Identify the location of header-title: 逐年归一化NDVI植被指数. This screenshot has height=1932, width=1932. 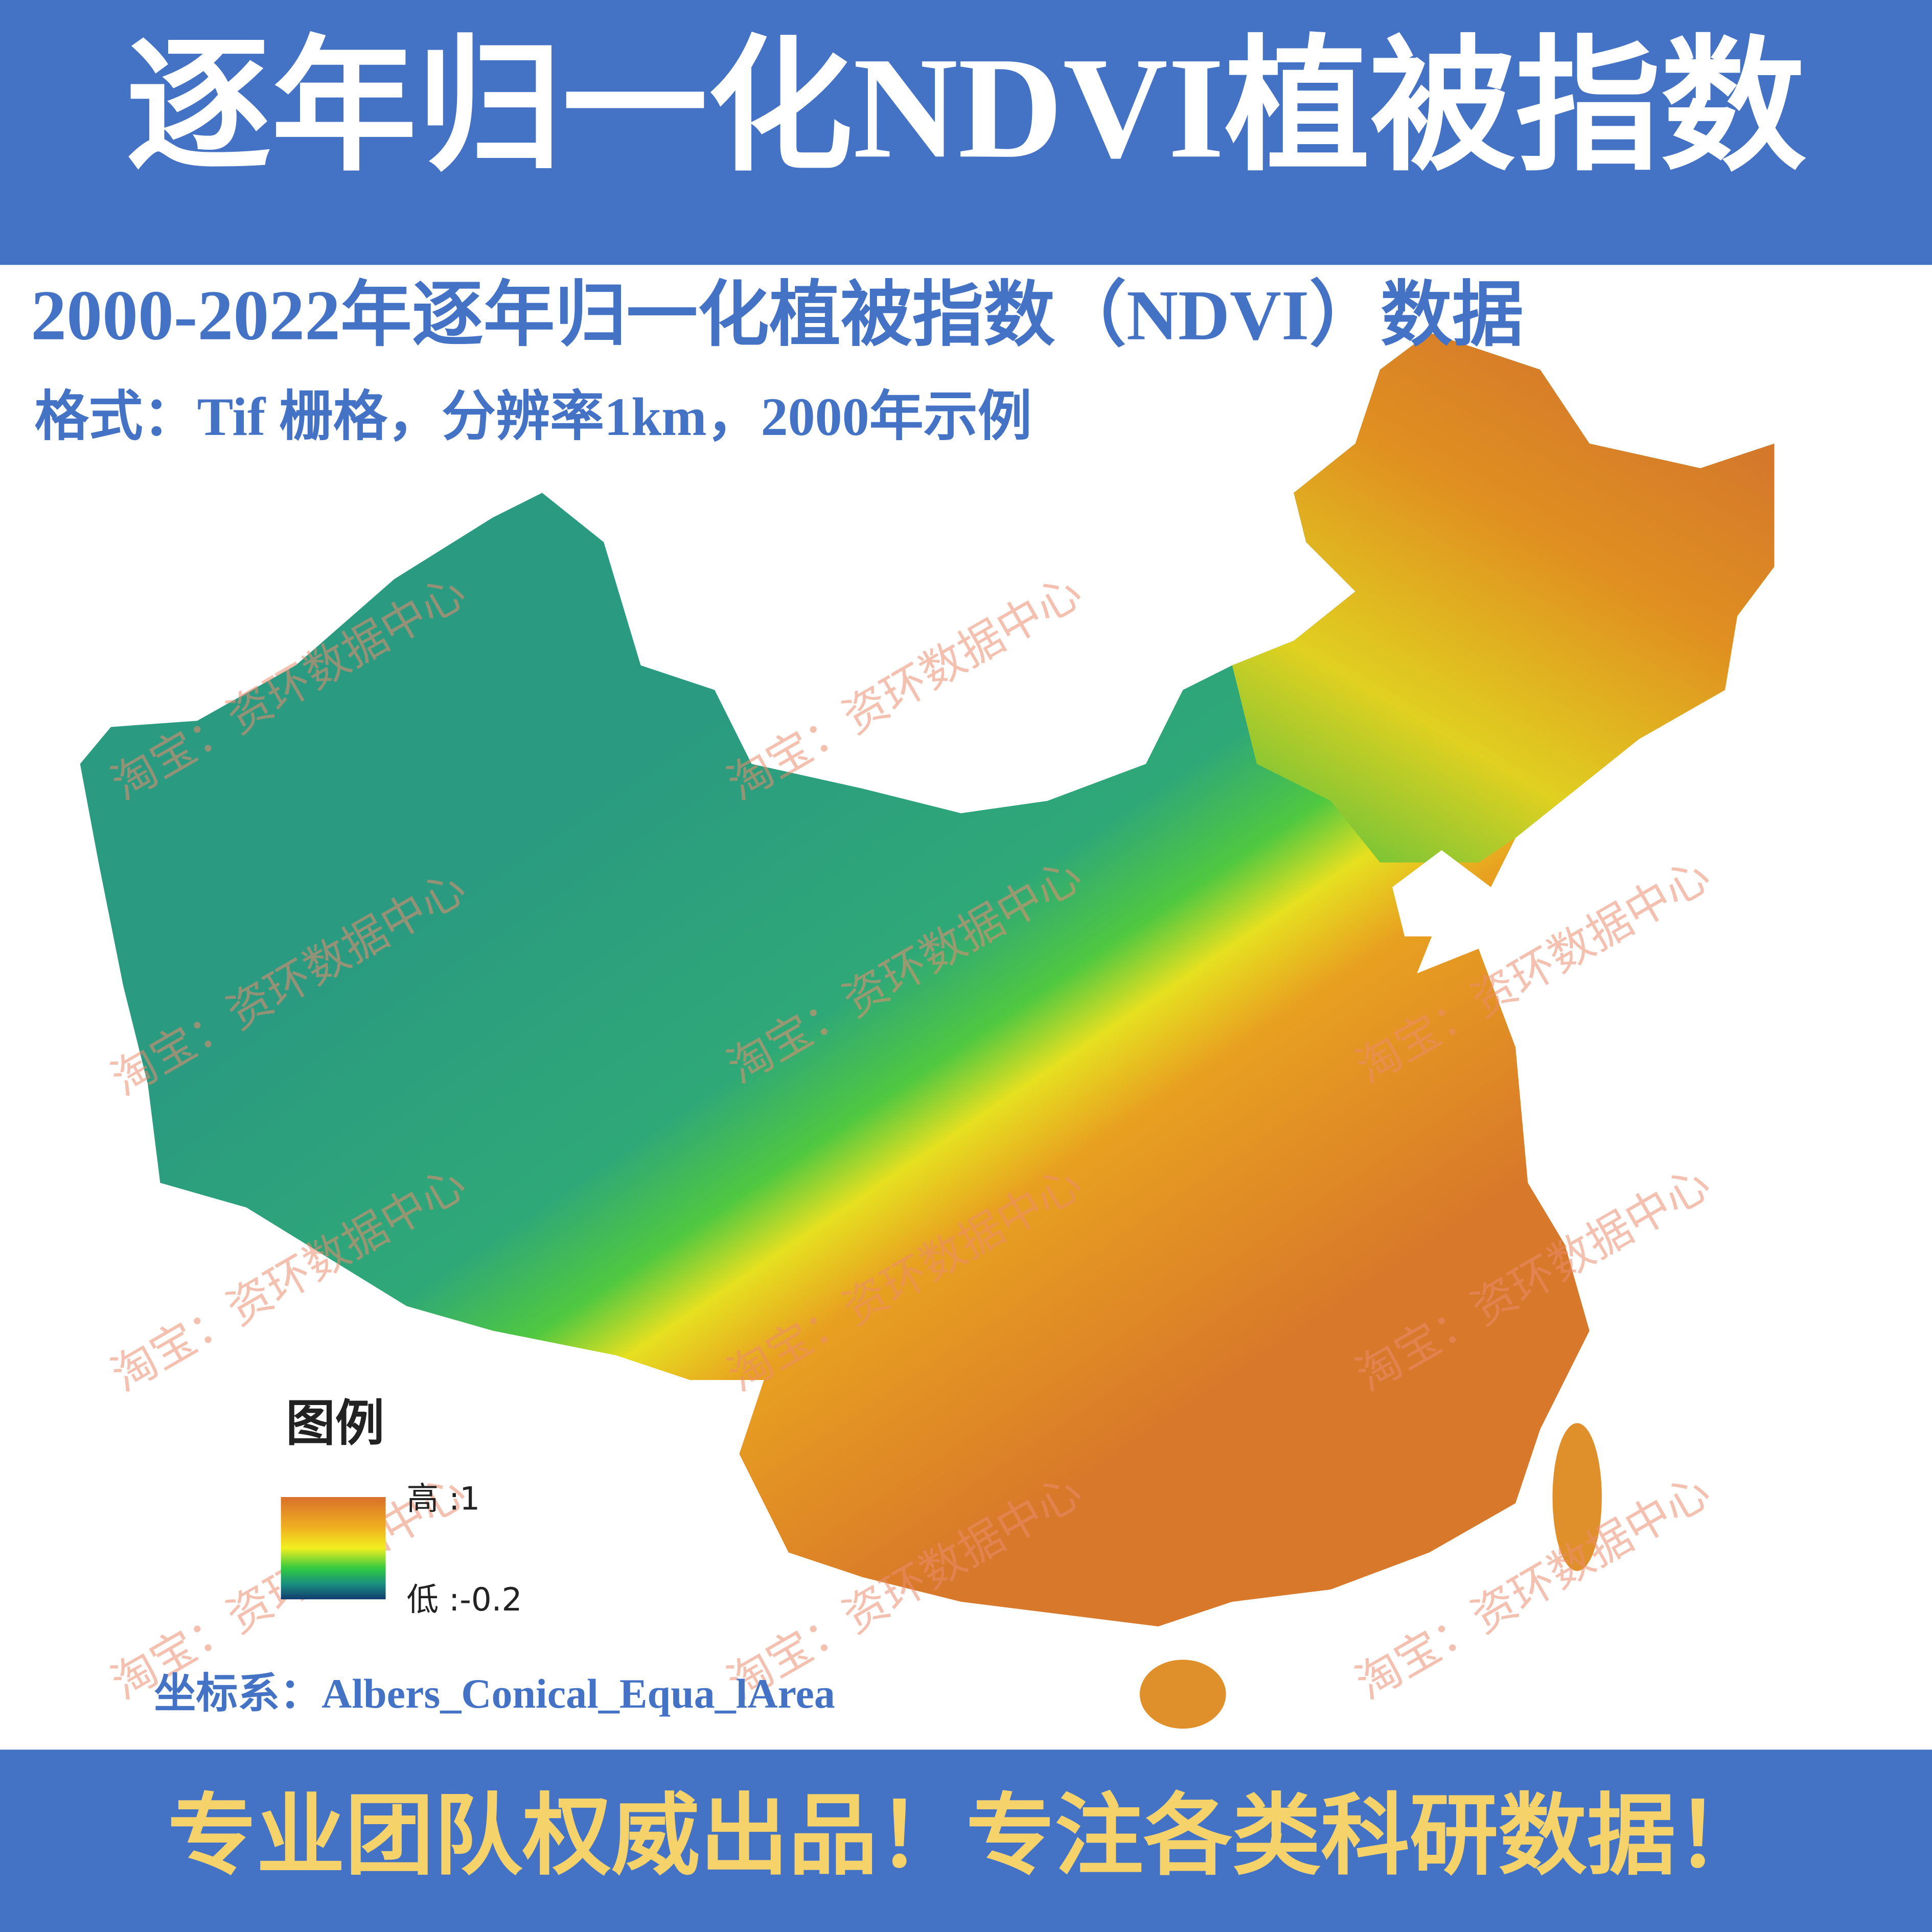
(966, 107).